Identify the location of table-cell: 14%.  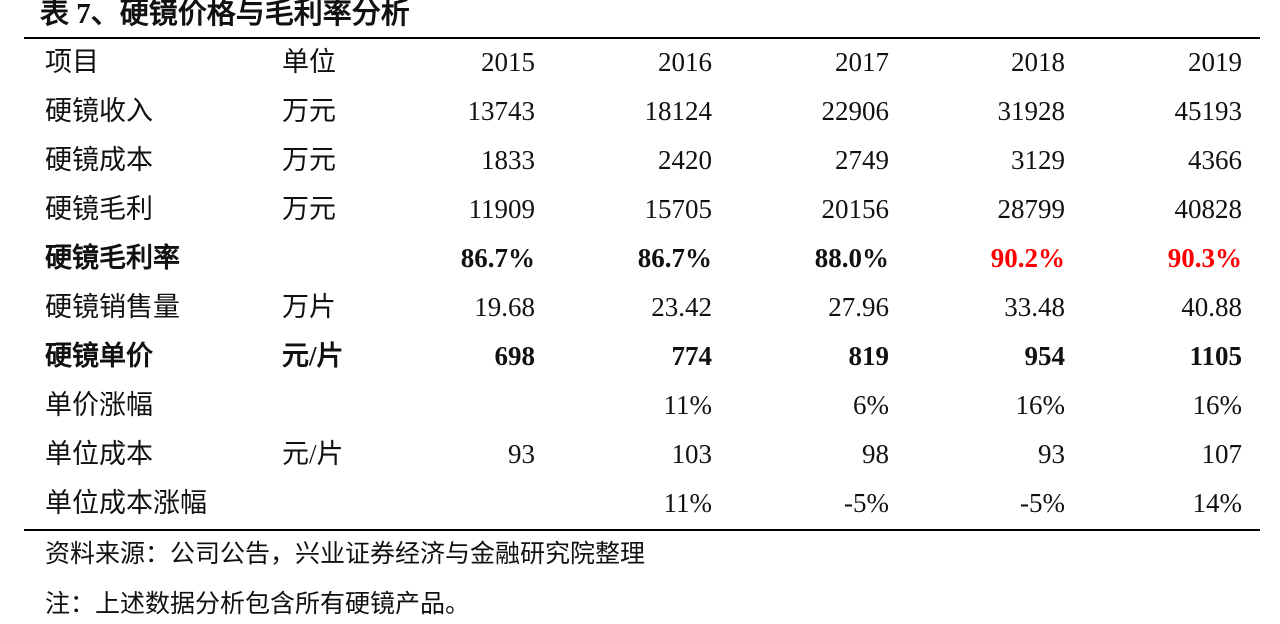
(1217, 503).